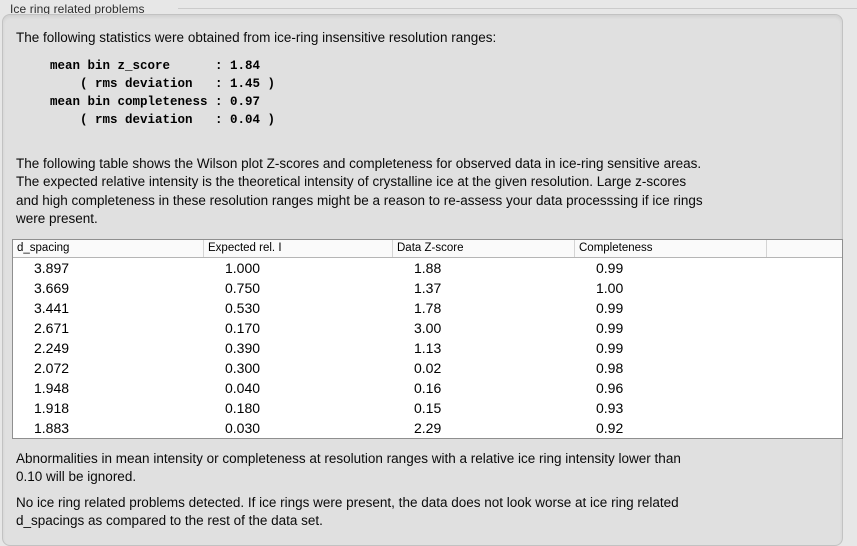 This screenshot has height=546, width=857. Describe the element at coordinates (243, 267) in the screenshot. I see `table-cell: 1.000` at that location.